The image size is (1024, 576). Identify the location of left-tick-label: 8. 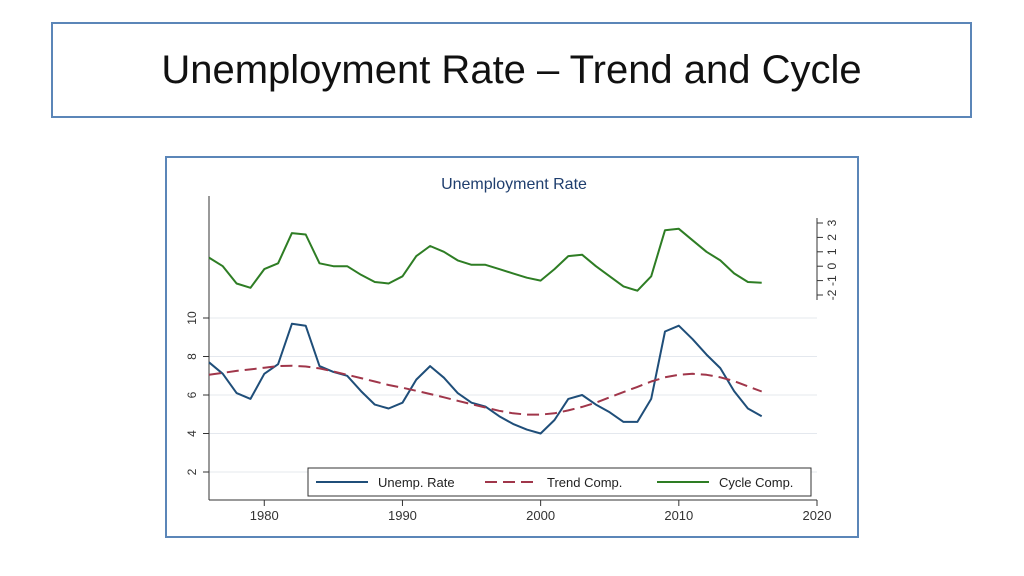
(192, 356).